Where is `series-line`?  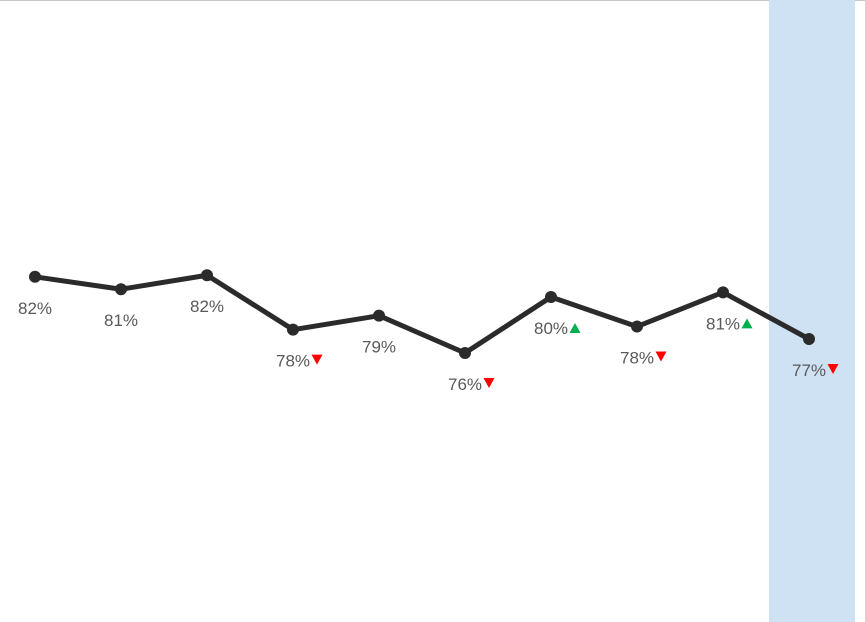
series-line is located at coordinates (422, 314).